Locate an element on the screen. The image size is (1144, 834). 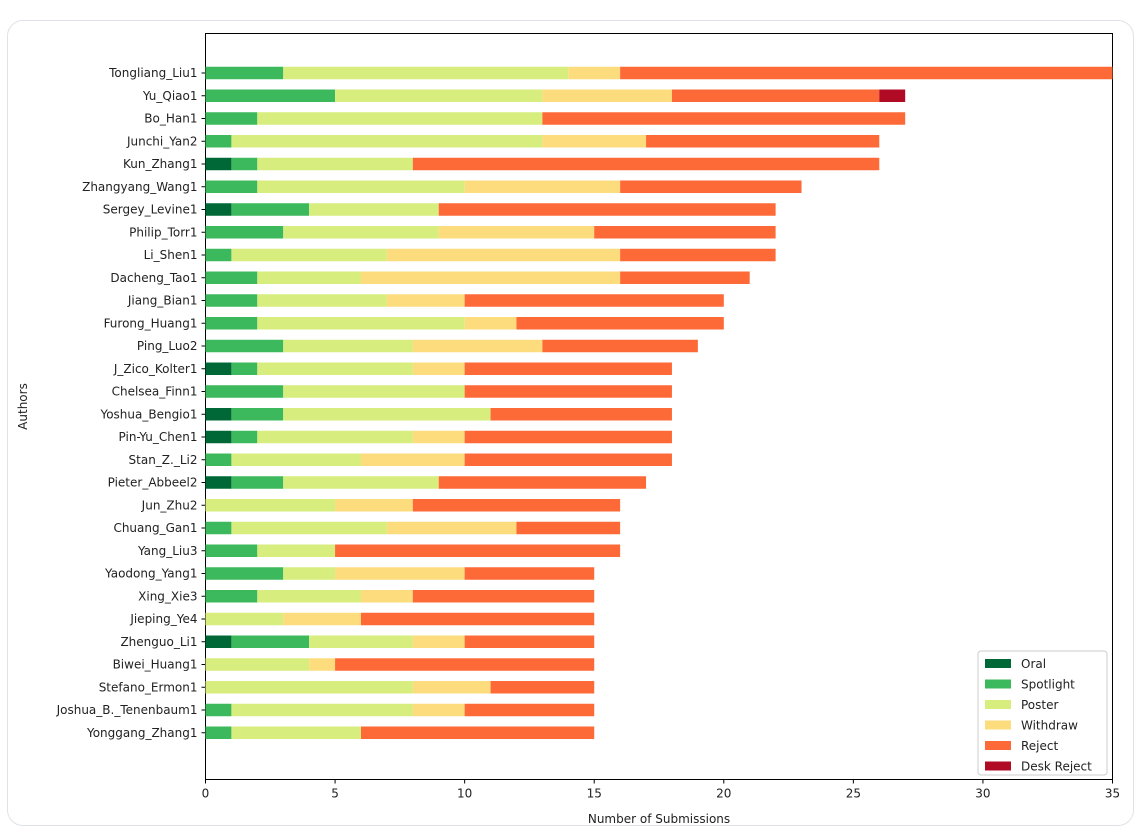
y-axis-label: Authors is located at coordinates (23, 406).